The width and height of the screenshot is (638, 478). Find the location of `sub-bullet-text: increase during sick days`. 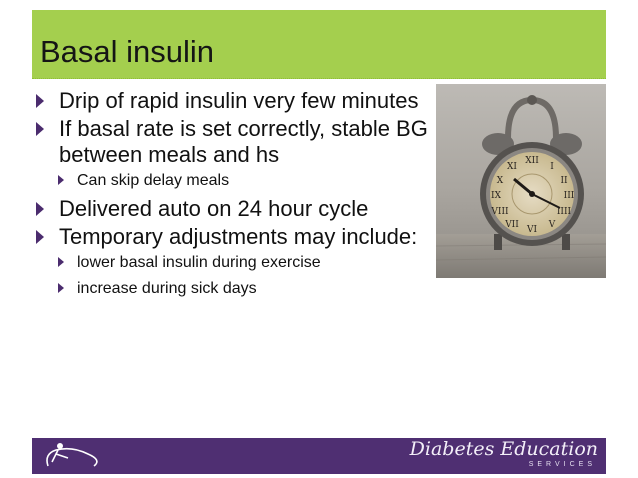

sub-bullet-text: increase during sick days is located at coordinates (167, 288).